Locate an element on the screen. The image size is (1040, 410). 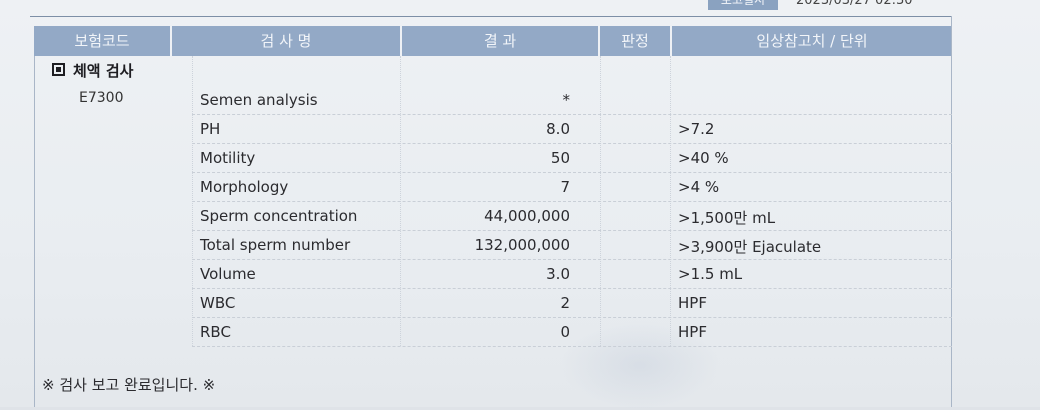
test-result: 50 is located at coordinates (560, 158).